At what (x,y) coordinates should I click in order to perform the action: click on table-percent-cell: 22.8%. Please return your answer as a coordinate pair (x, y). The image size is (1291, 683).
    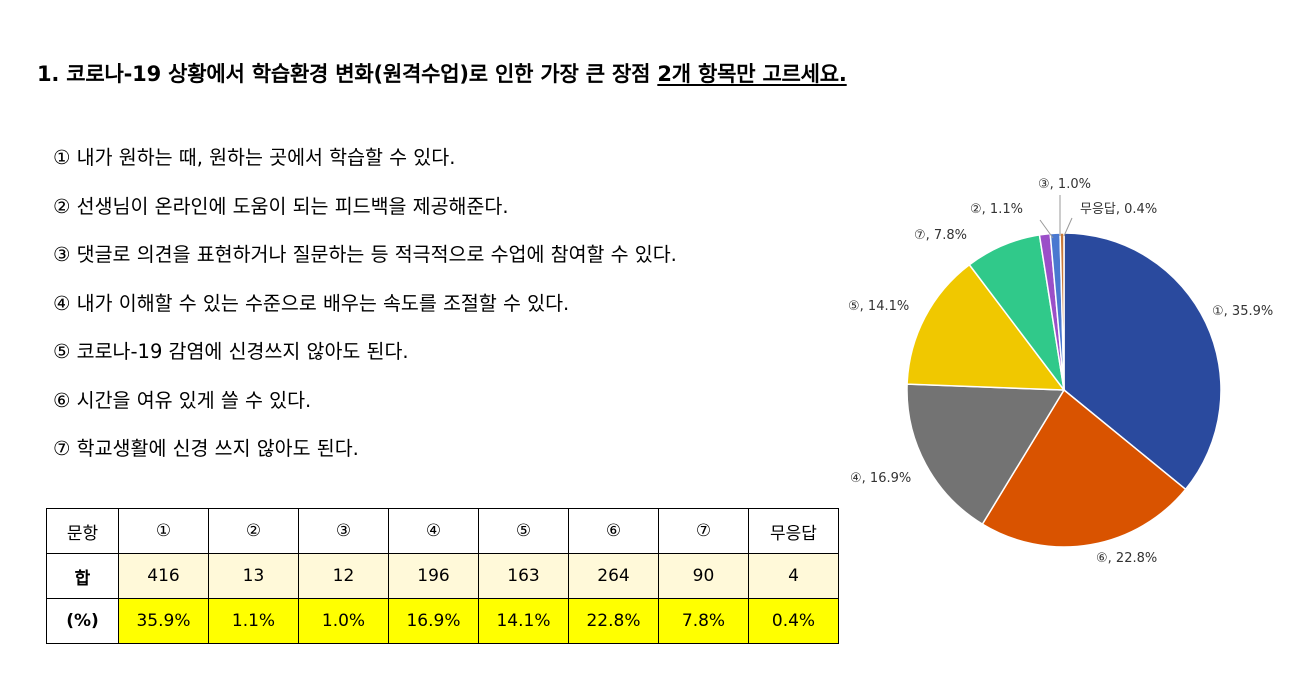
    Looking at the image, I should click on (613, 621).